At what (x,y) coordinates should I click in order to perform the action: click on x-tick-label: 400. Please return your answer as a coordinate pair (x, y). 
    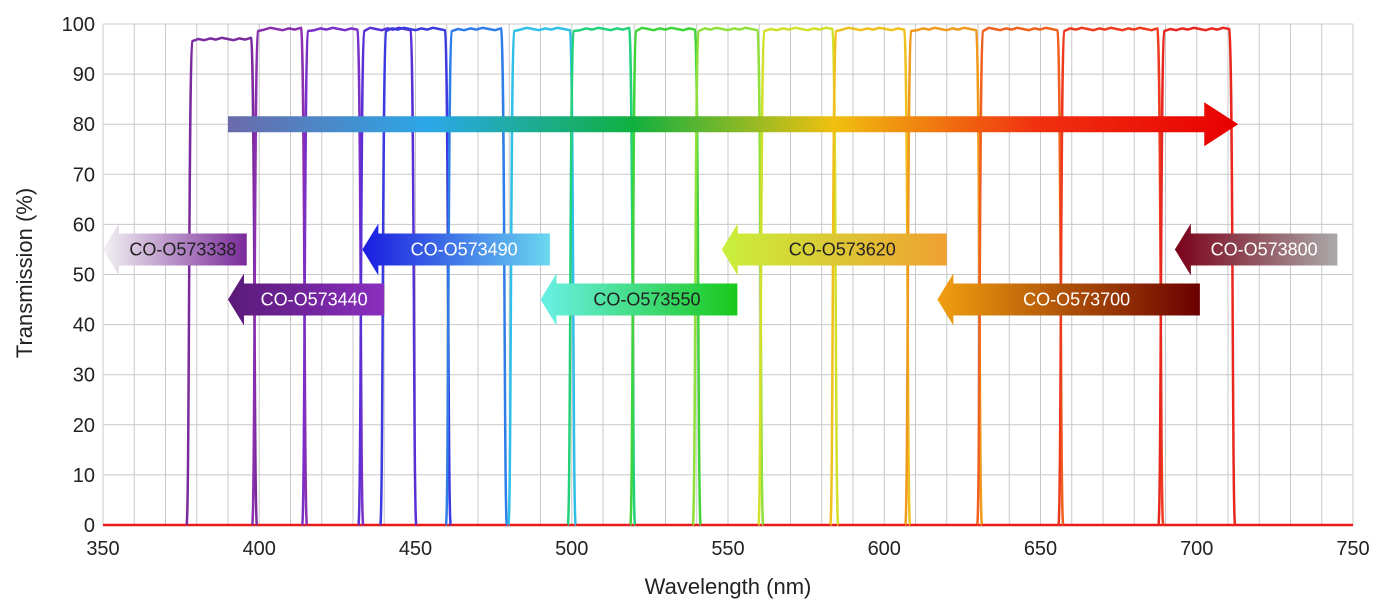
    Looking at the image, I should click on (259, 549).